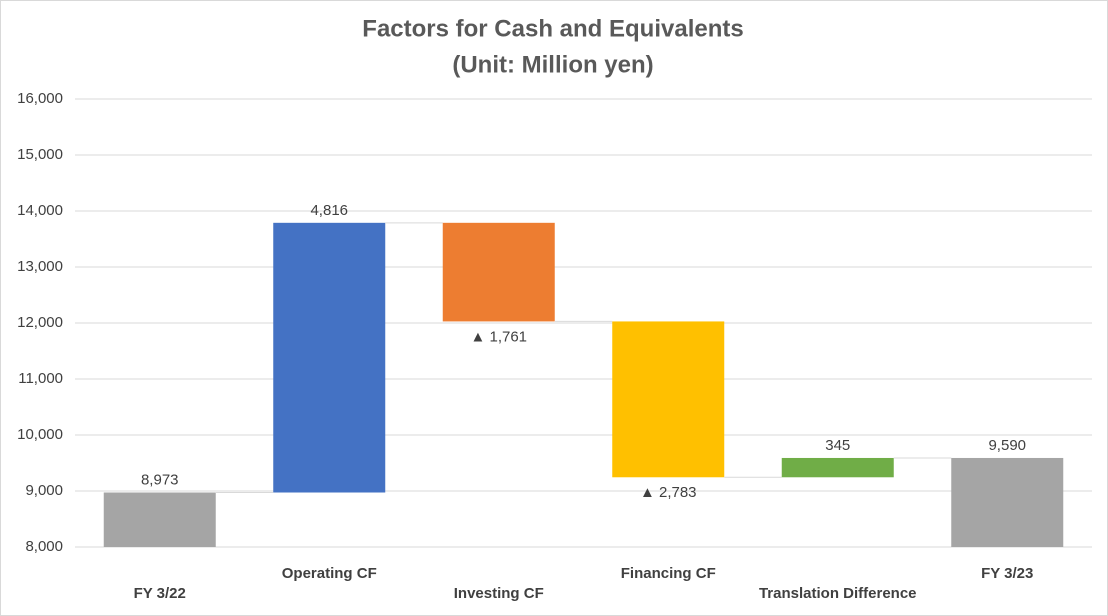  Describe the element at coordinates (552, 28) in the screenshot. I see `chart-title: Factors for Cash and Equivalents` at that location.